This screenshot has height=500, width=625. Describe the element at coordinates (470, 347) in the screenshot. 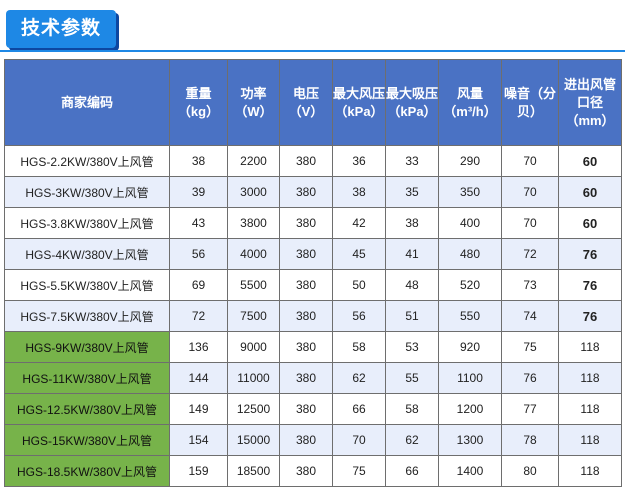

I see `airflow-cell: 920` at that location.